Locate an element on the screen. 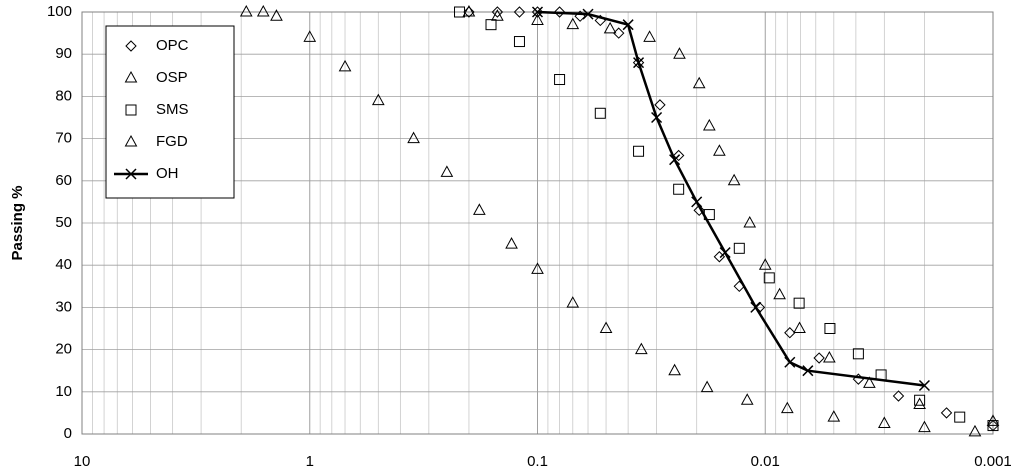 This screenshot has width=1024, height=476. legend-label: FGD is located at coordinates (172, 141).